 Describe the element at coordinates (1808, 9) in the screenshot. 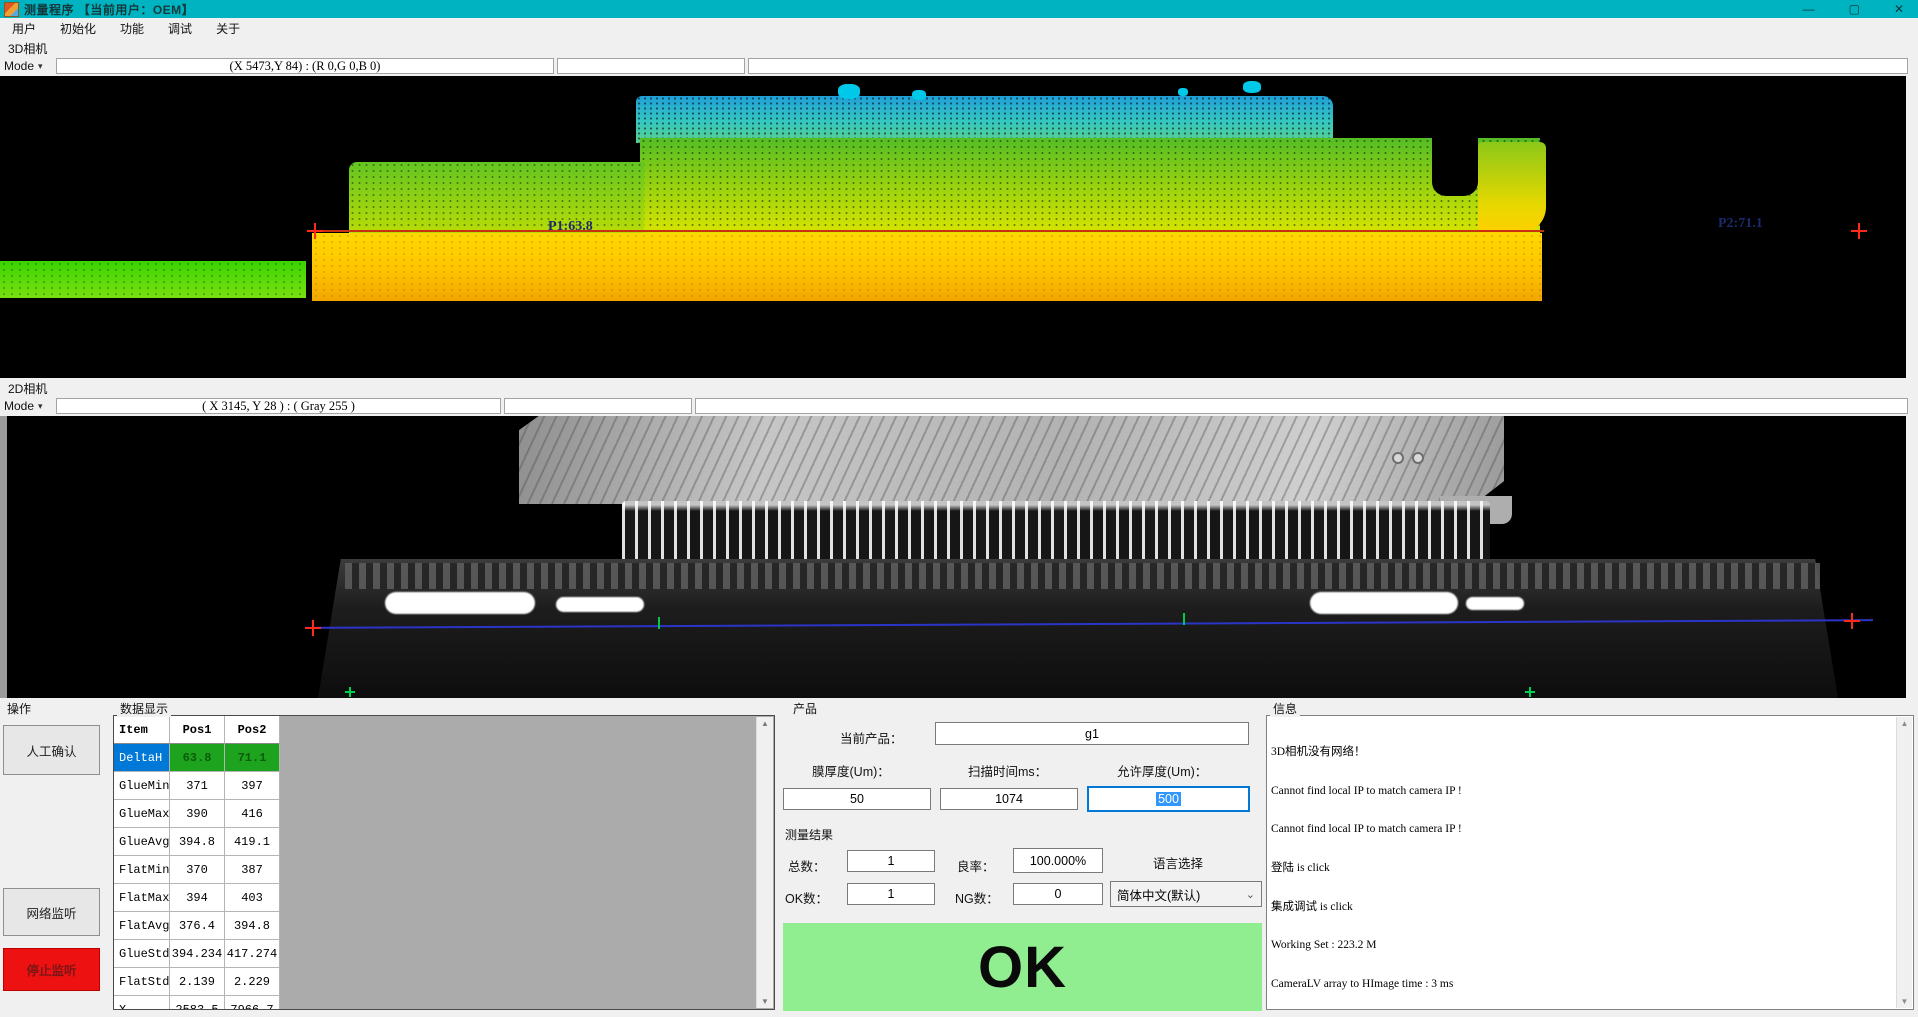

I see `minimize-button: —` at that location.